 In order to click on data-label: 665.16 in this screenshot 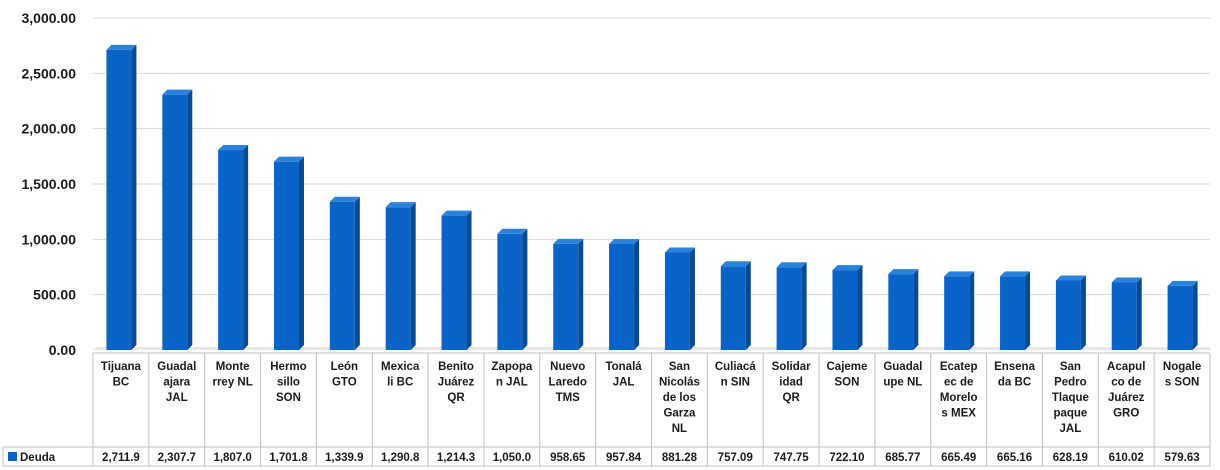, I will do `click(1014, 458)`.